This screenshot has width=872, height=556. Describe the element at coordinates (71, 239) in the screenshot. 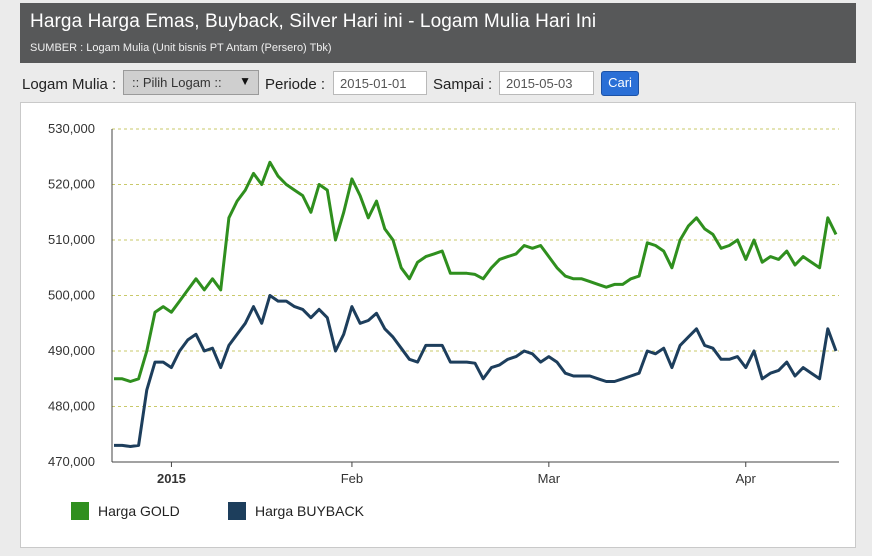

I see `y-tick-label: 510,000` at that location.